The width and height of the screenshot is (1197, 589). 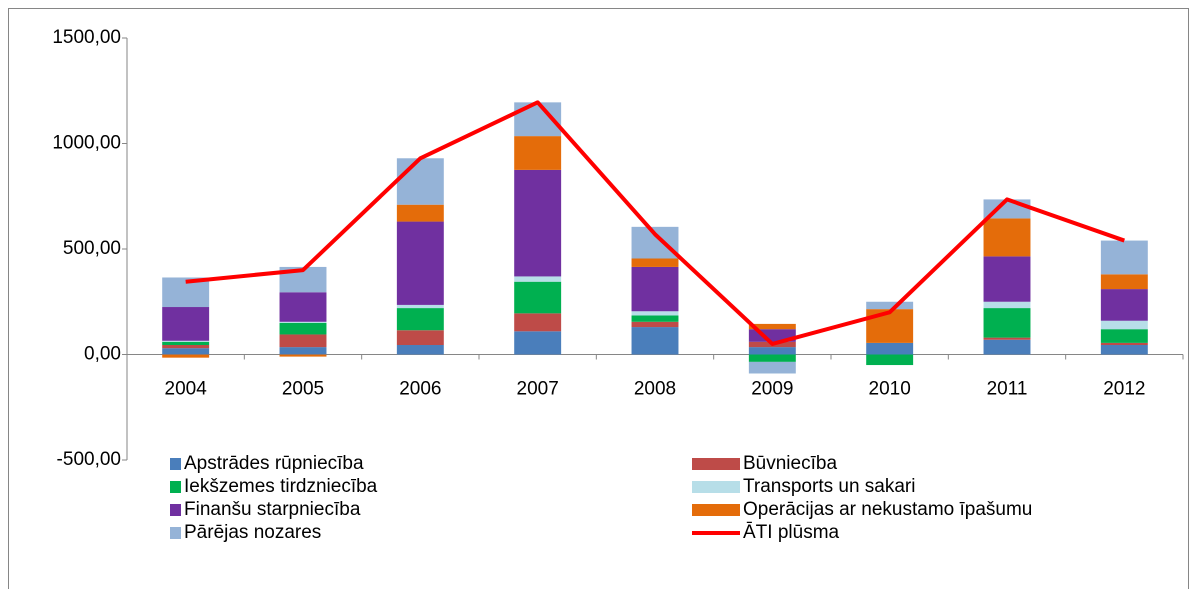 What do you see at coordinates (281, 486) in the screenshot?
I see `legend-label: Iekšzemes tirdzniecība` at bounding box center [281, 486].